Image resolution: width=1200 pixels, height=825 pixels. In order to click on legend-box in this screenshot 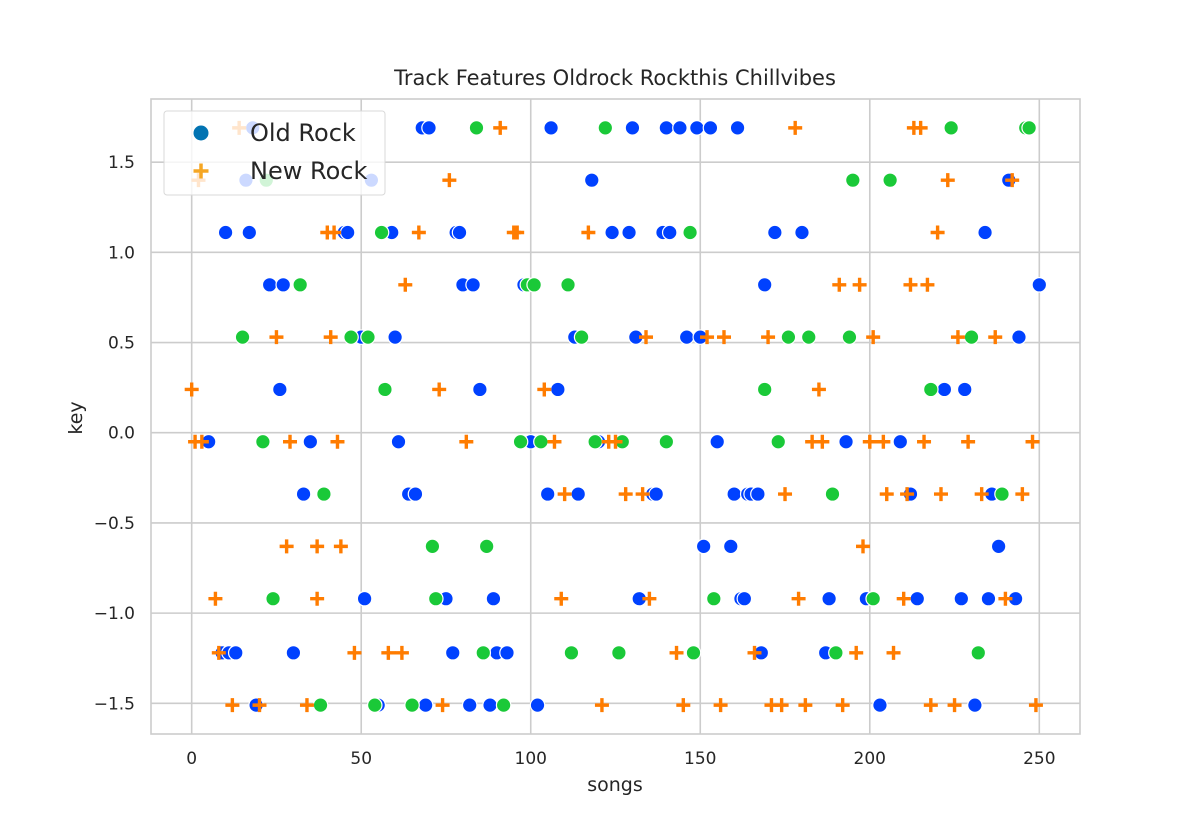, I will do `click(274, 153)`.